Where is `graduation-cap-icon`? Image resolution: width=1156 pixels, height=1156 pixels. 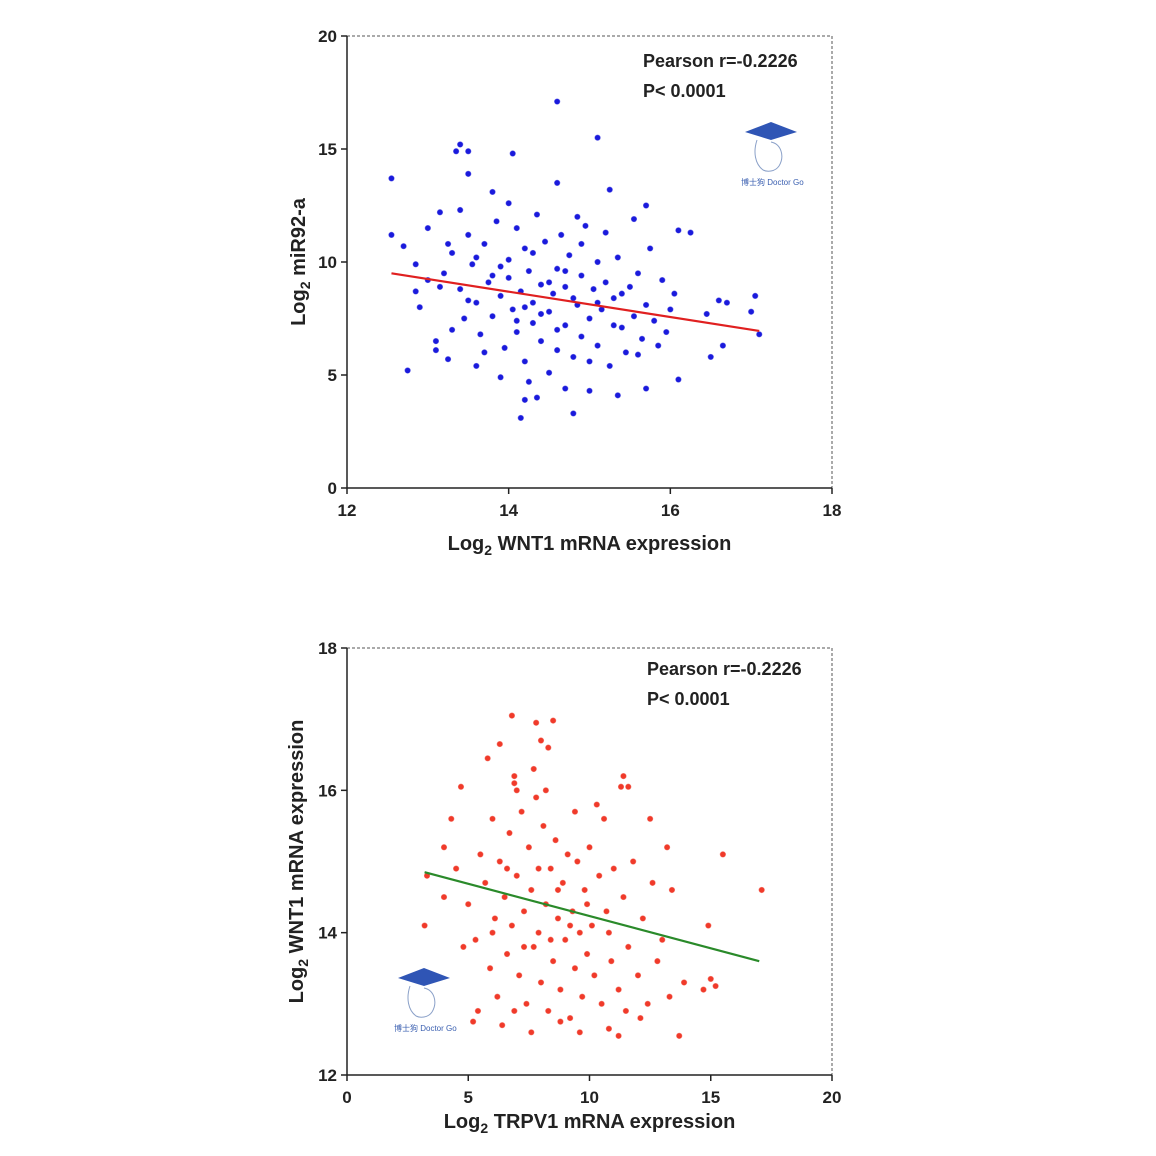 graduation-cap-icon is located at coordinates (771, 131).